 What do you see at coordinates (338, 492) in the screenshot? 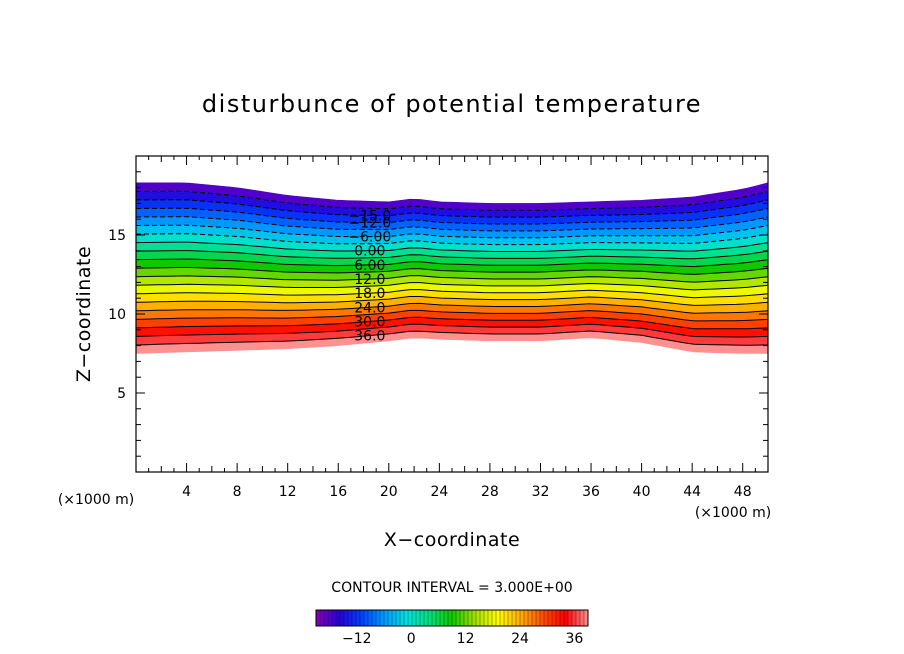
I see `x-tick-label: 16` at bounding box center [338, 492].